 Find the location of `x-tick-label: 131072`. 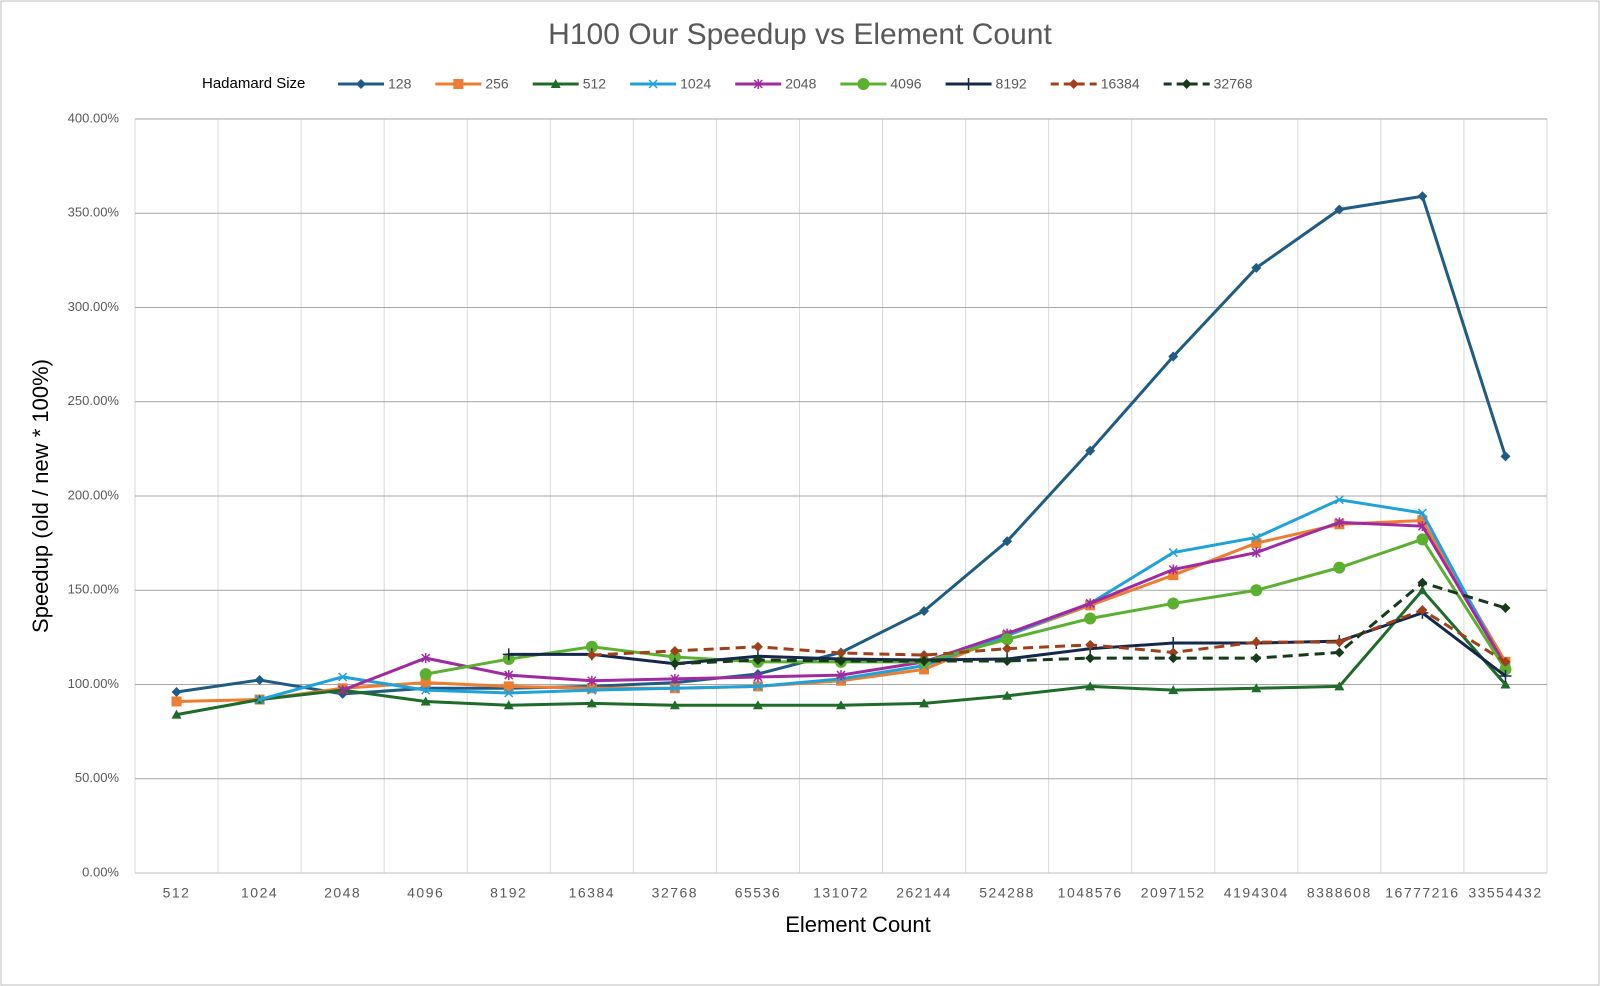

x-tick-label: 131072 is located at coordinates (841, 893).